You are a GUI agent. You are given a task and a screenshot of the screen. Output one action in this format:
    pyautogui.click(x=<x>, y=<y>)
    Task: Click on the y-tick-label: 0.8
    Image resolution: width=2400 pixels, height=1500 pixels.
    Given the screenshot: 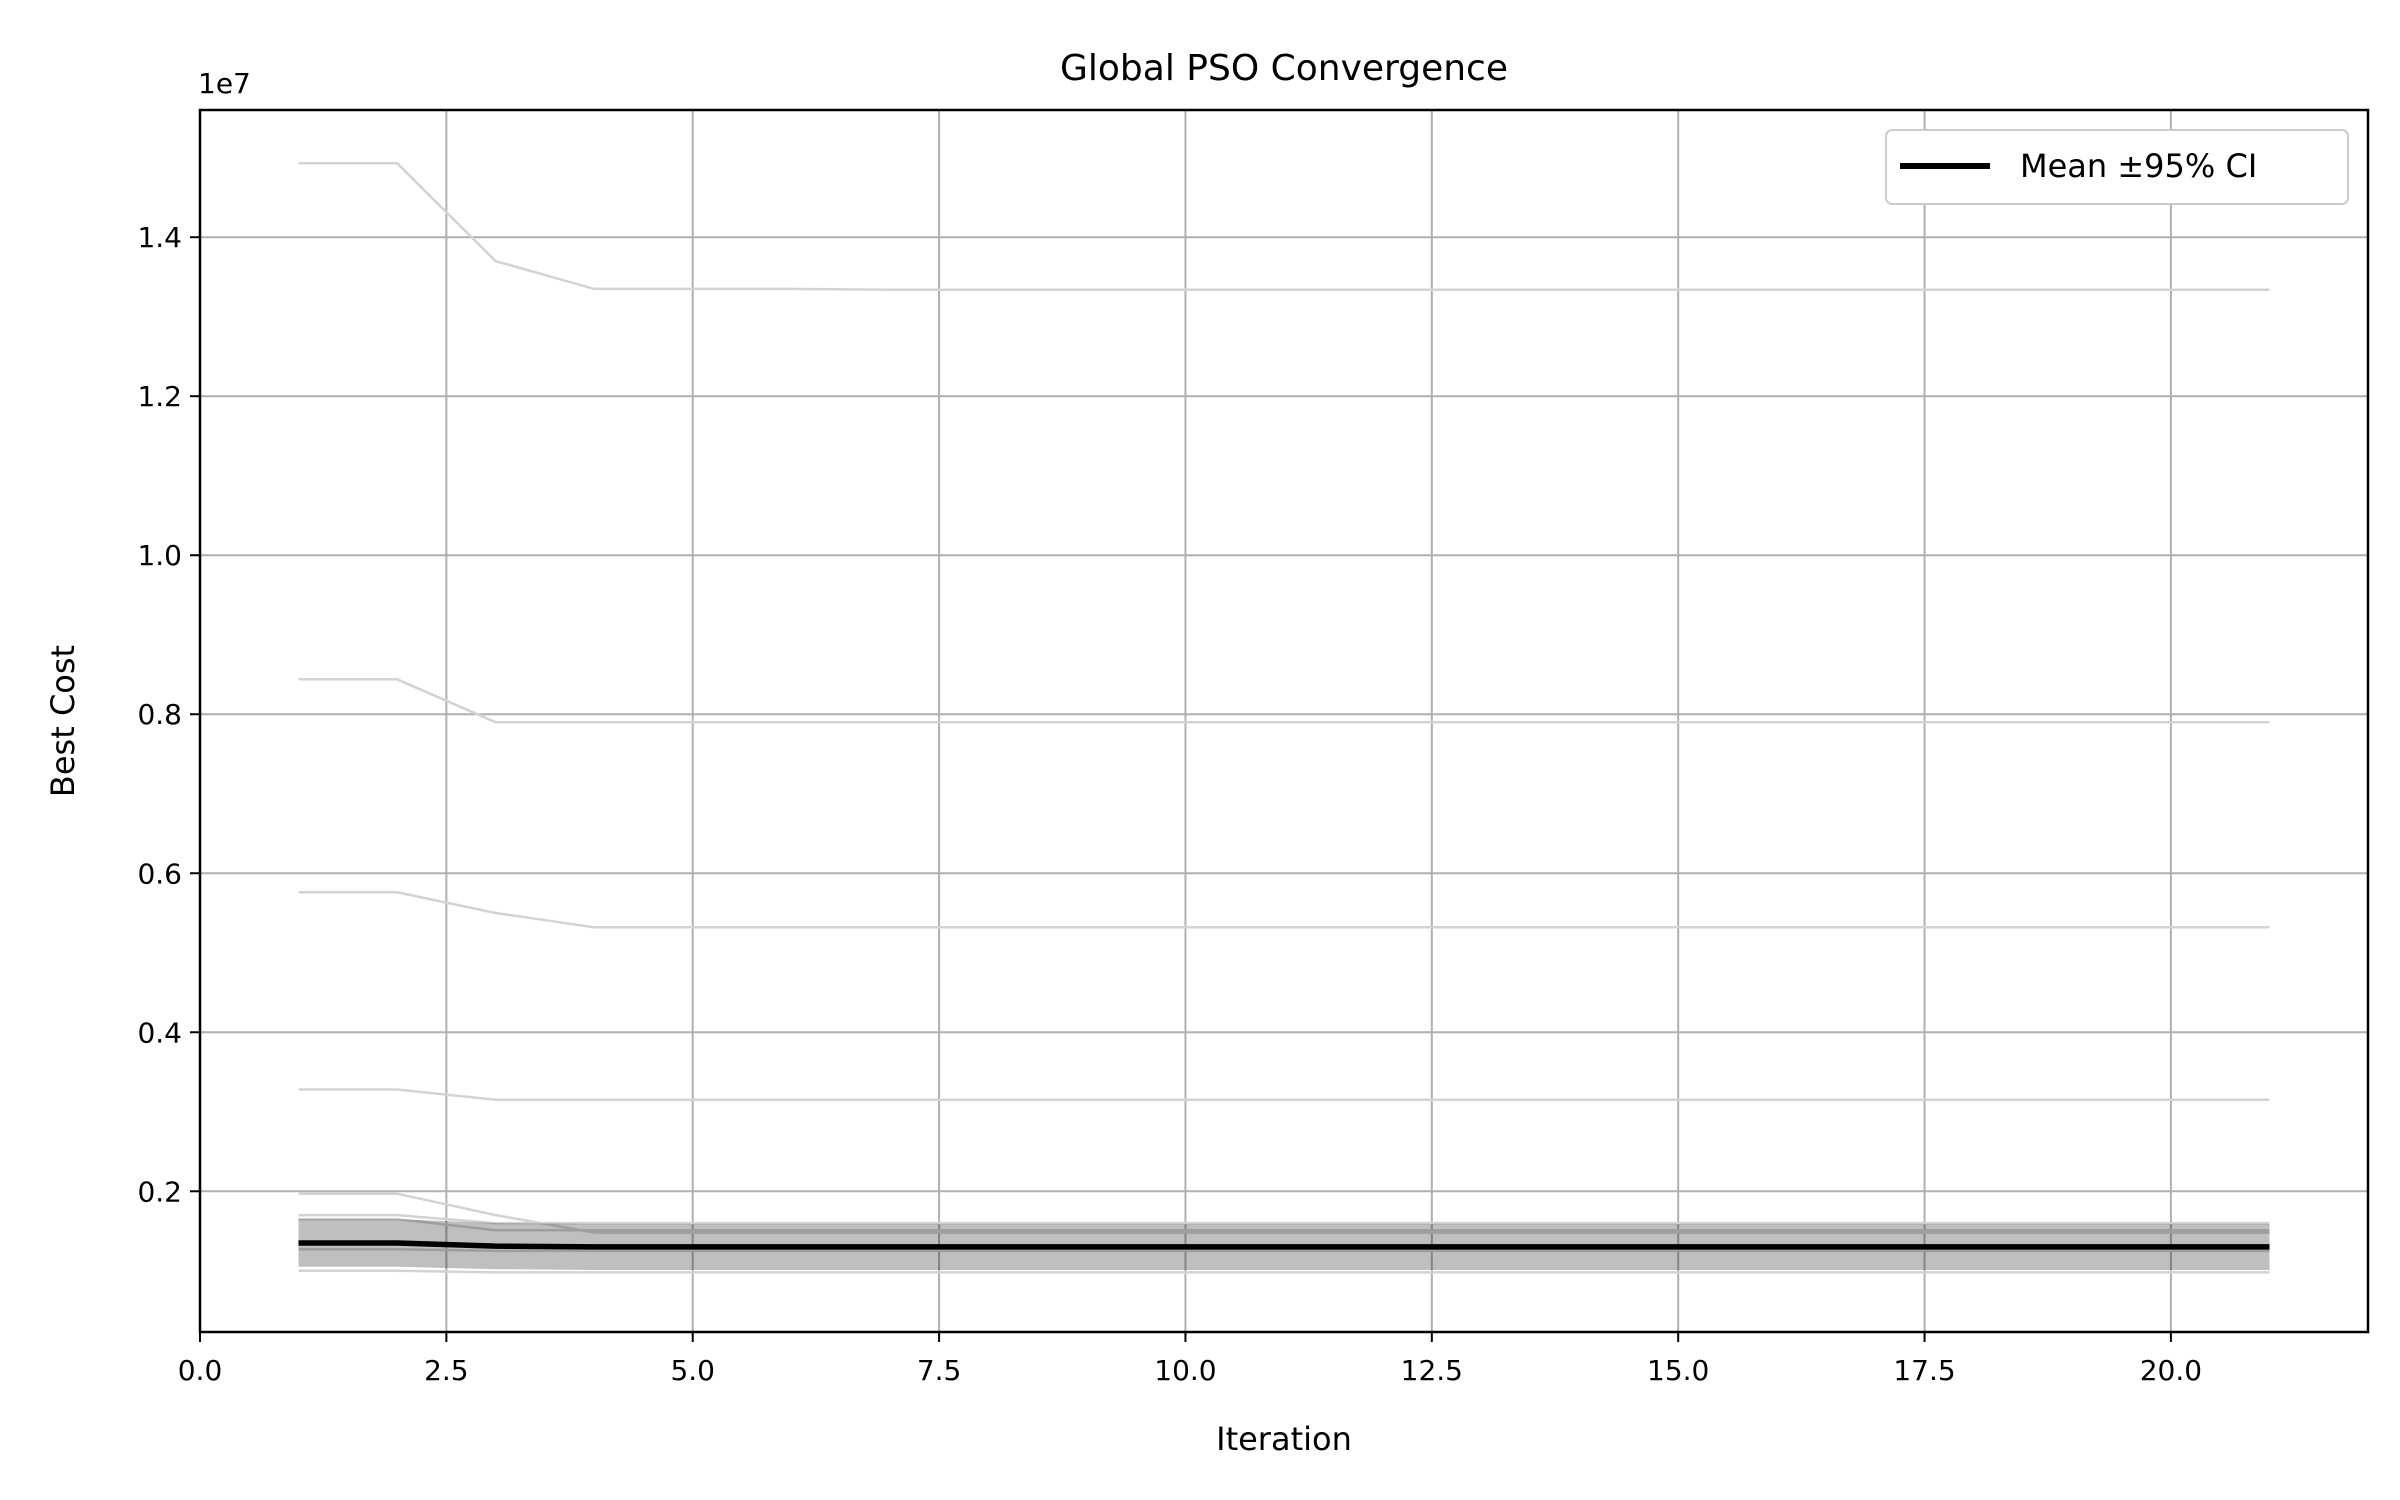 What is the action you would take?
    pyautogui.click(x=159, y=714)
    